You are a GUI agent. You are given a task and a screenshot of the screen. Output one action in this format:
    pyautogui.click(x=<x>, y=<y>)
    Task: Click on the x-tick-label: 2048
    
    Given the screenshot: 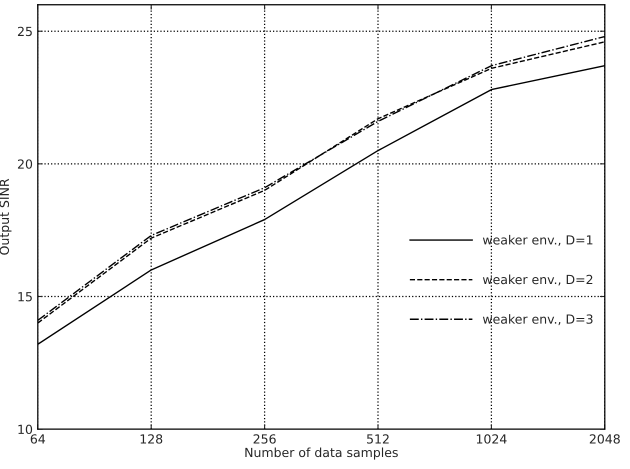 What is the action you would take?
    pyautogui.click(x=605, y=439)
    